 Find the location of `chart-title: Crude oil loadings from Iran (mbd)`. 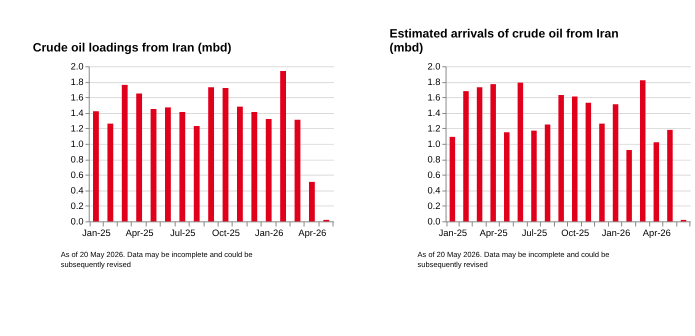

chart-title: Crude oil loadings from Iran (mbd) is located at coordinates (132, 47).